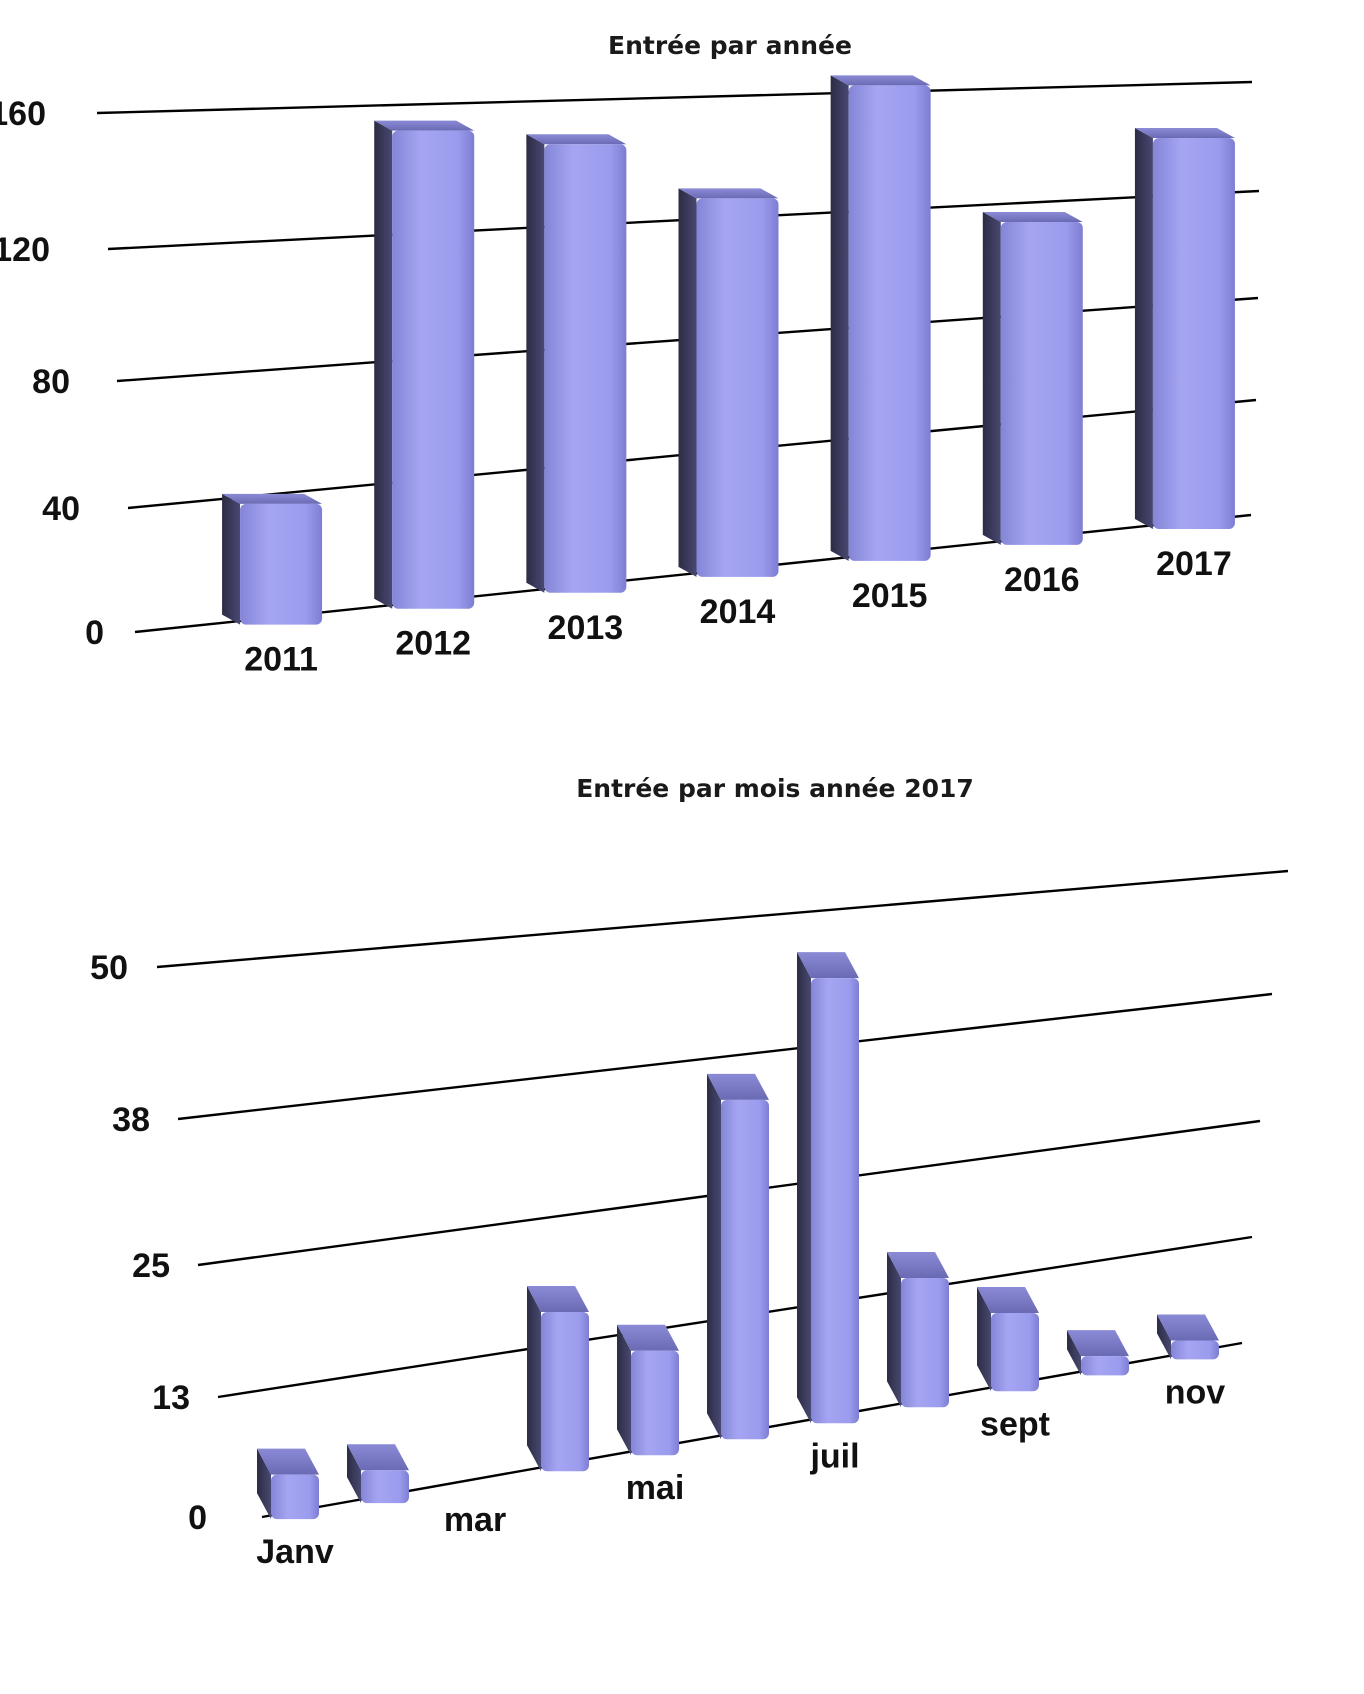 This screenshot has height=1694, width=1364. I want to click on y-tick-label: 50, so click(109, 968).